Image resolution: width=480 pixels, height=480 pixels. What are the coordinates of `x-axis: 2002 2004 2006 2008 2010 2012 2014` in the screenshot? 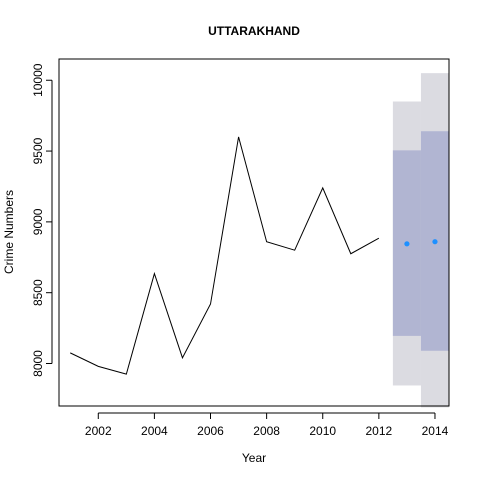 It's located at (267, 425).